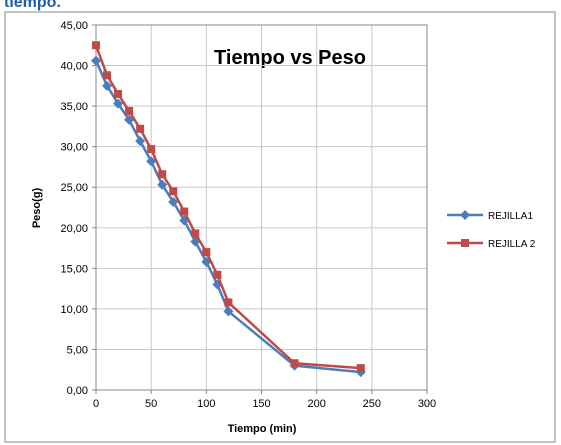 The image size is (561, 445). Describe the element at coordinates (96, 404) in the screenshot. I see `x-tick-label: 0` at that location.